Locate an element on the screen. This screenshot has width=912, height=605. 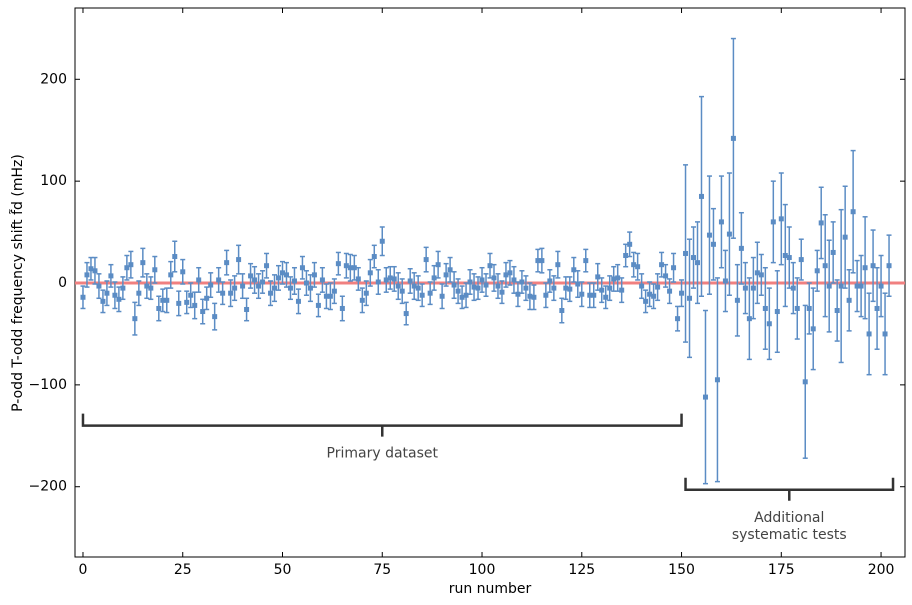
x-tick-label: 200 is located at coordinates (881, 570).